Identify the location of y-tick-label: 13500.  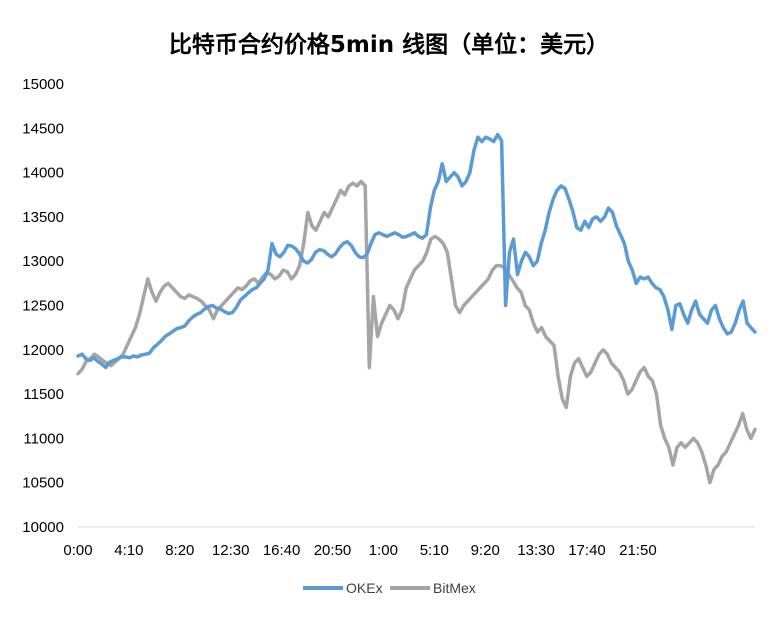
(43, 217).